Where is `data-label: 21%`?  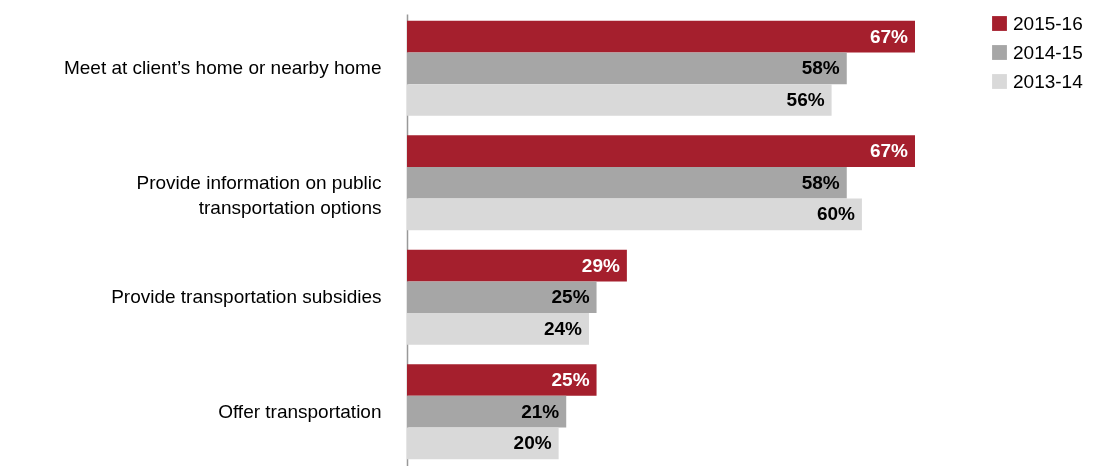 data-label: 21% is located at coordinates (540, 411).